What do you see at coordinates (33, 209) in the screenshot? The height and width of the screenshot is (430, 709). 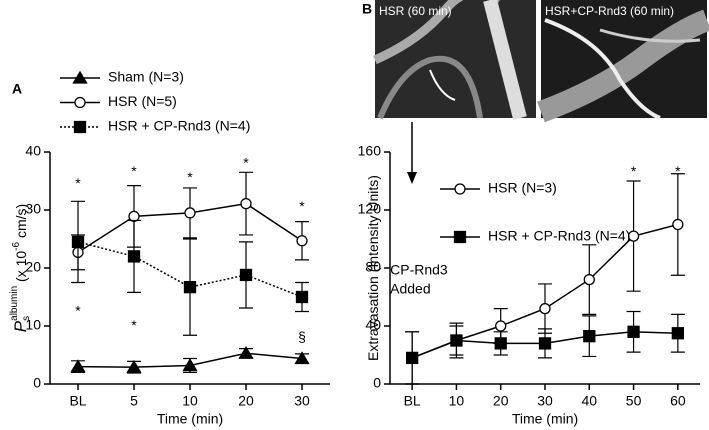 I see `y-tick-label: 30` at bounding box center [33, 209].